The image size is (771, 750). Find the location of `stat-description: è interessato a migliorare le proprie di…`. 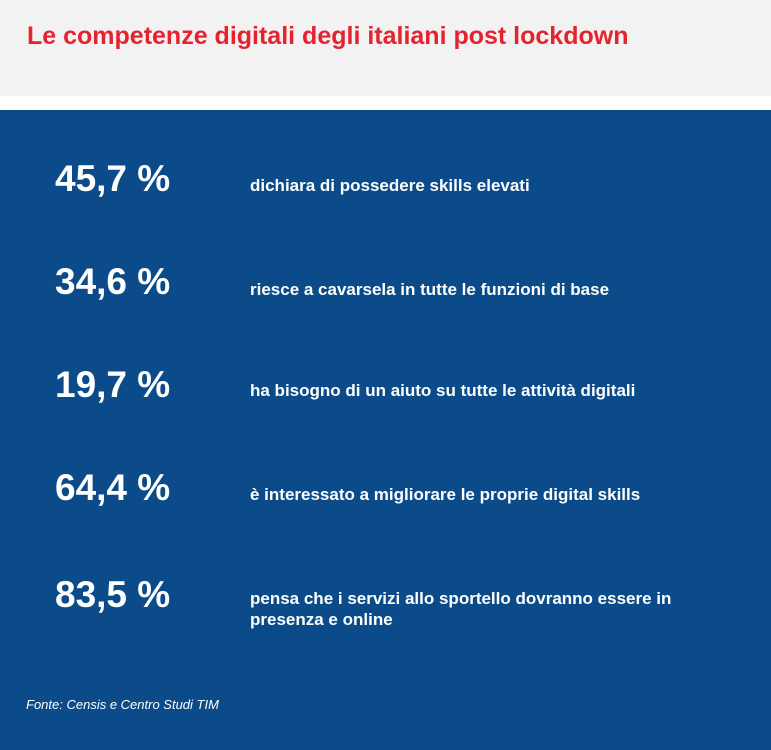

stat-description: è interessato a migliorare le proprie di… is located at coordinates (445, 494).